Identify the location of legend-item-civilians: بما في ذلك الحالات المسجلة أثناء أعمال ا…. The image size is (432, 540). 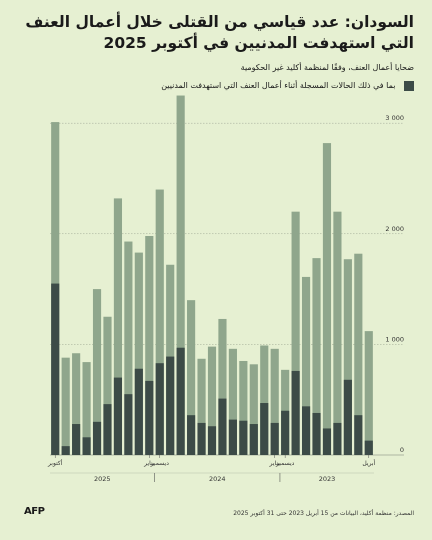
(216, 85).